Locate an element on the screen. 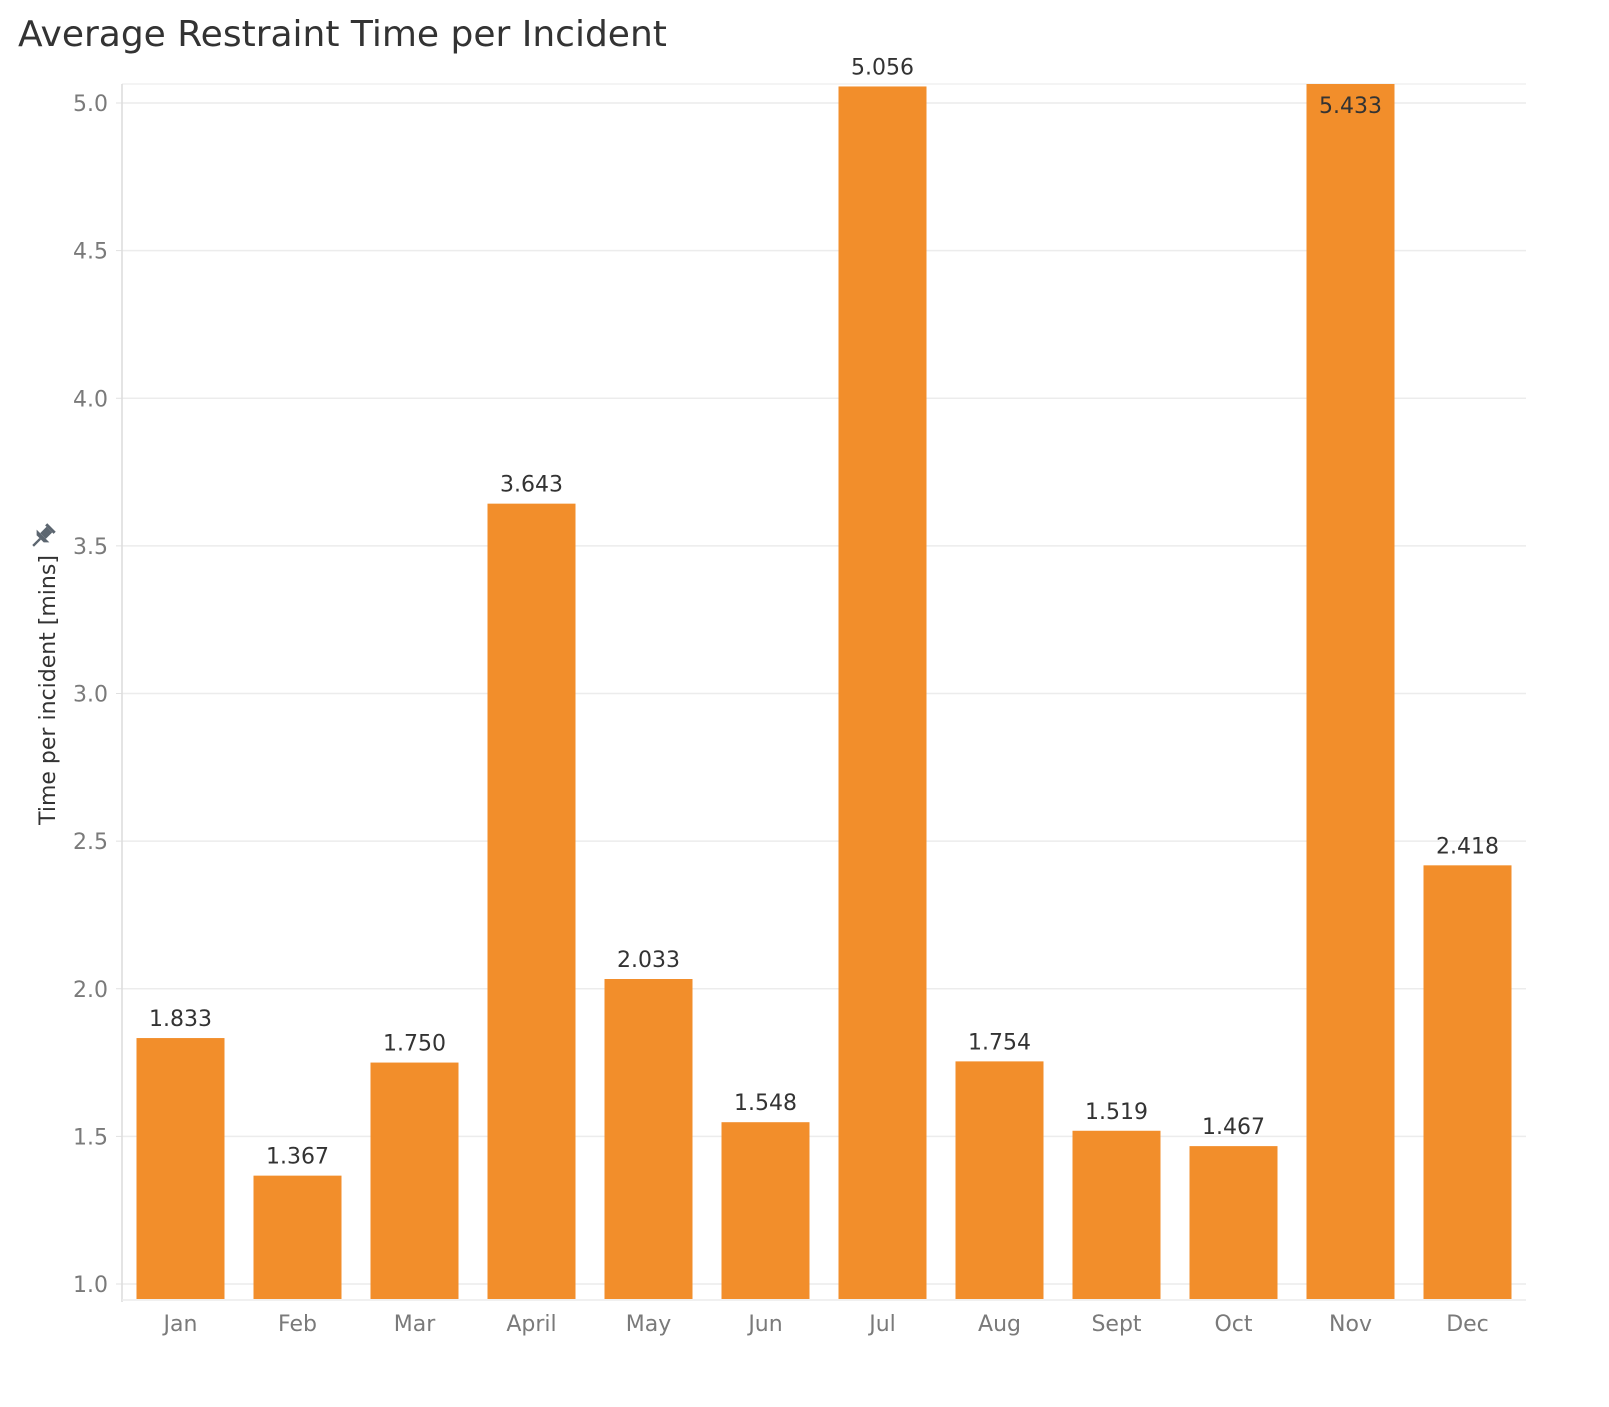  data-label-nov: 5.433 is located at coordinates (1350, 106).